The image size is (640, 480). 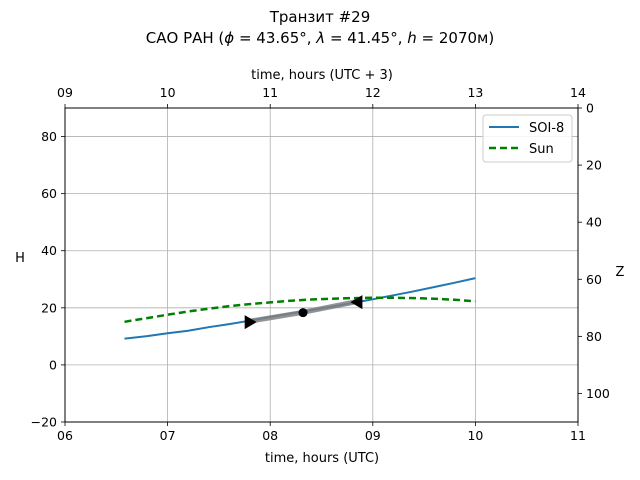 I want to click on z-tick-label: 20, so click(x=594, y=165).